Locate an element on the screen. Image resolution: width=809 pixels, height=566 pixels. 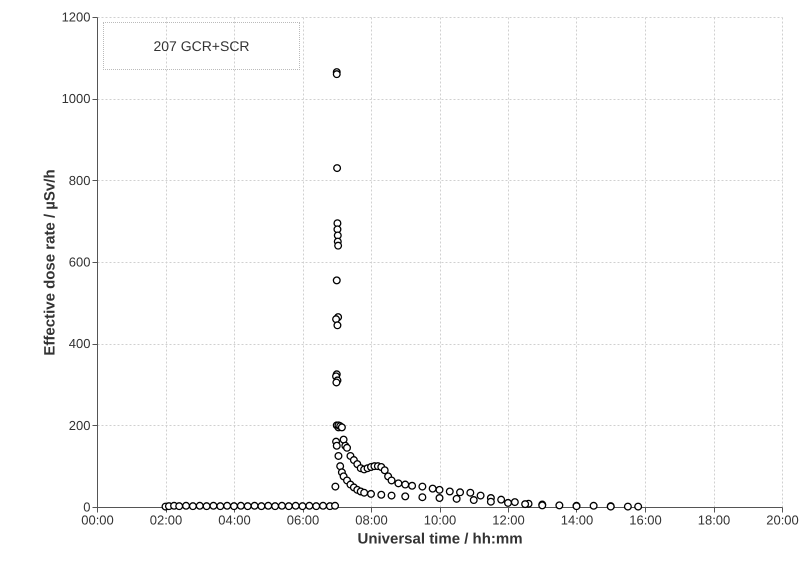
x-tick-label: 20:00 is located at coordinates (782, 520).